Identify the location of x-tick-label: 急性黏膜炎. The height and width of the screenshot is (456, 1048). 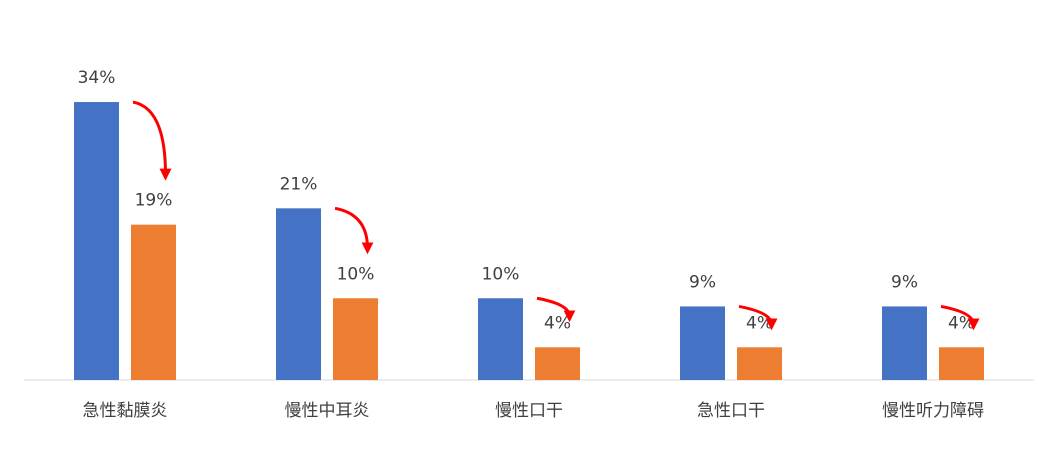
(125, 411).